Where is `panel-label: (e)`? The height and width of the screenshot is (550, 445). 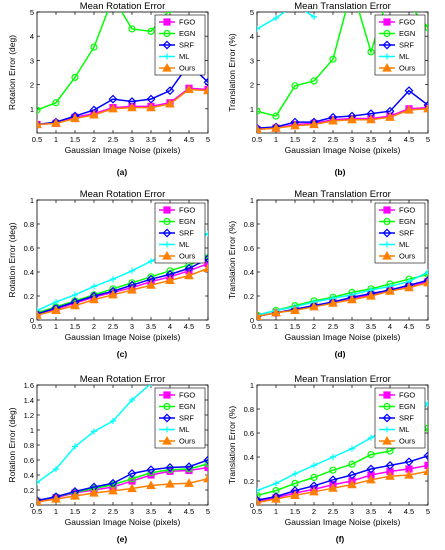 panel-label: (e) is located at coordinates (122, 539).